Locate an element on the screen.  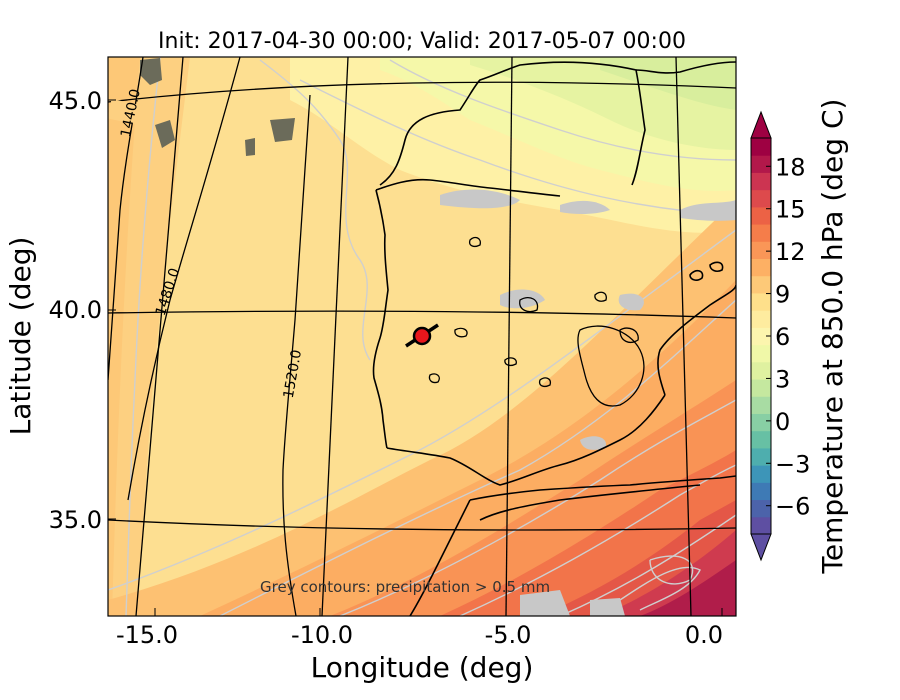
colorbar-ticks: 18 15 12 9 6 3 0 −3 −6 is located at coordinates (788, 337).